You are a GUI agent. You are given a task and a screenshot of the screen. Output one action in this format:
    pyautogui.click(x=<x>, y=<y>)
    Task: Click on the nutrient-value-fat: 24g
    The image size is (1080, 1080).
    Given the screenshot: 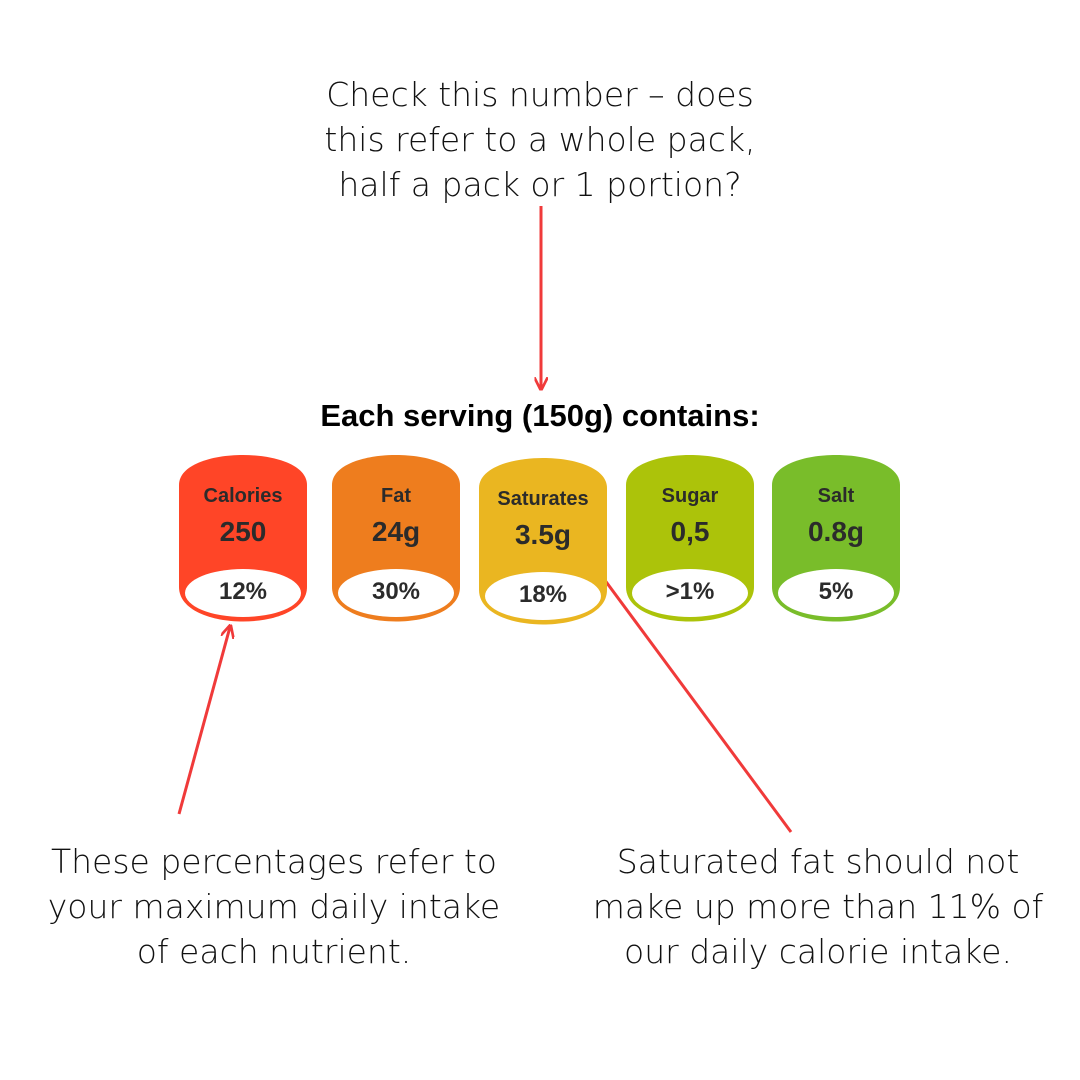 What is the action you would take?
    pyautogui.click(x=396, y=531)
    